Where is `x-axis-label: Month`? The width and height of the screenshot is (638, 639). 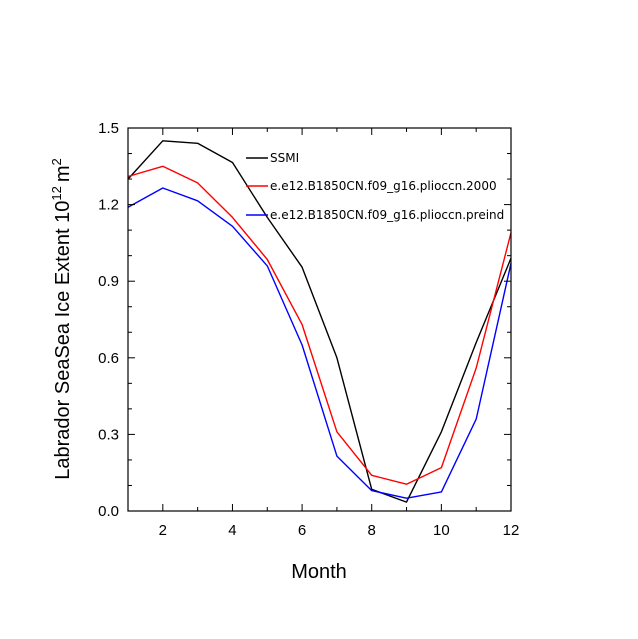
x-axis-label: Month is located at coordinates (319, 572).